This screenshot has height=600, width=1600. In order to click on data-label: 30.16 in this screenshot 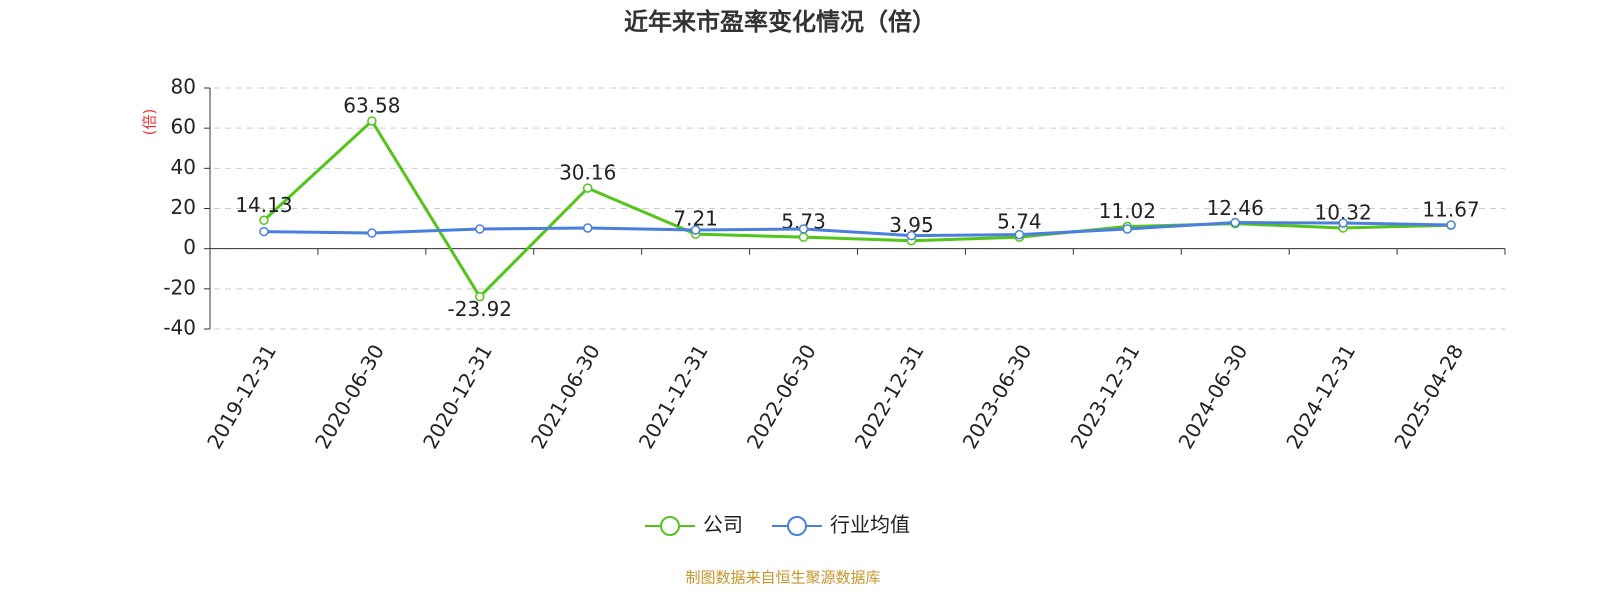, I will do `click(587, 173)`.